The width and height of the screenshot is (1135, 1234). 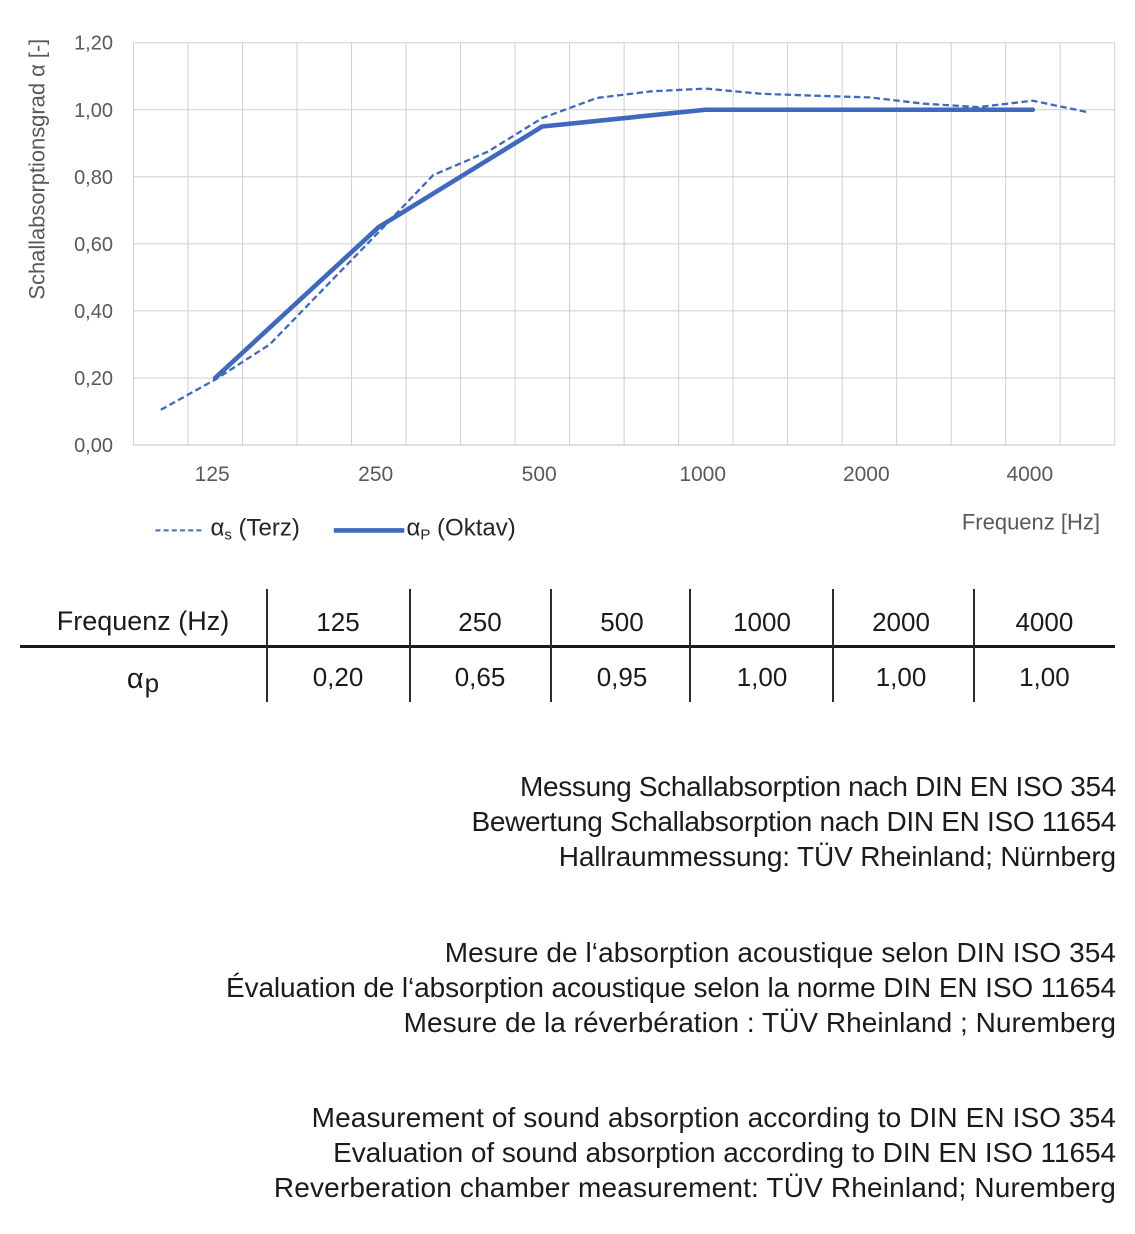 I want to click on svg-text: 1,00, so click(x=93, y=111).